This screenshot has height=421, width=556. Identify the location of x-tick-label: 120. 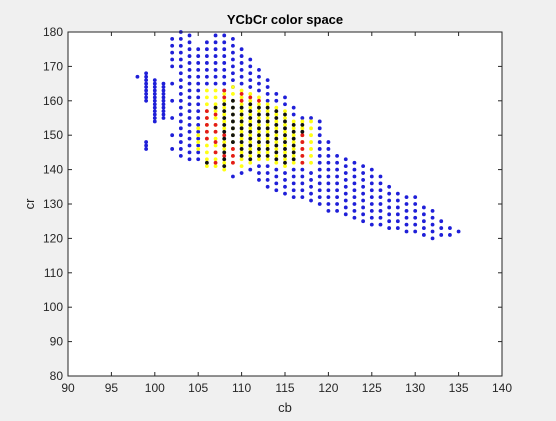
(328, 388).